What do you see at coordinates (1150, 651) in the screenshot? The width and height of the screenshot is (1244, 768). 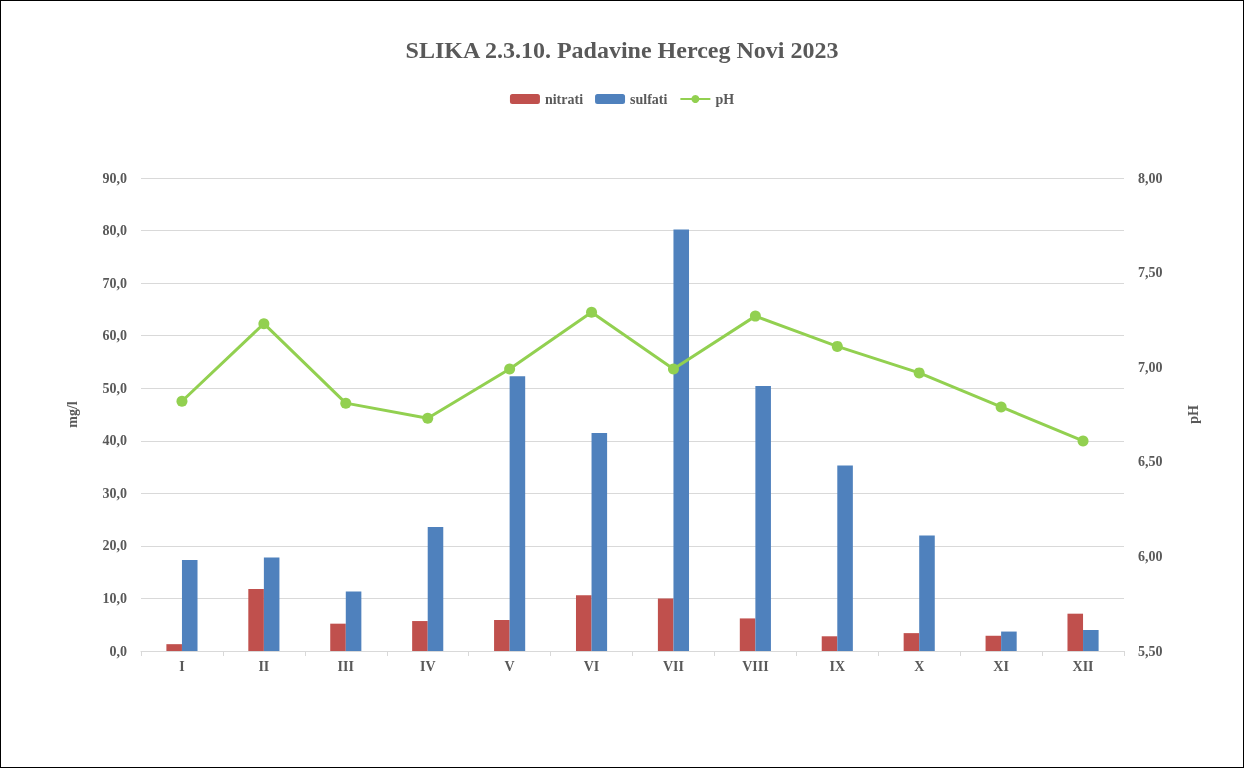 I see `y2-tick-label: 5,50` at bounding box center [1150, 651].